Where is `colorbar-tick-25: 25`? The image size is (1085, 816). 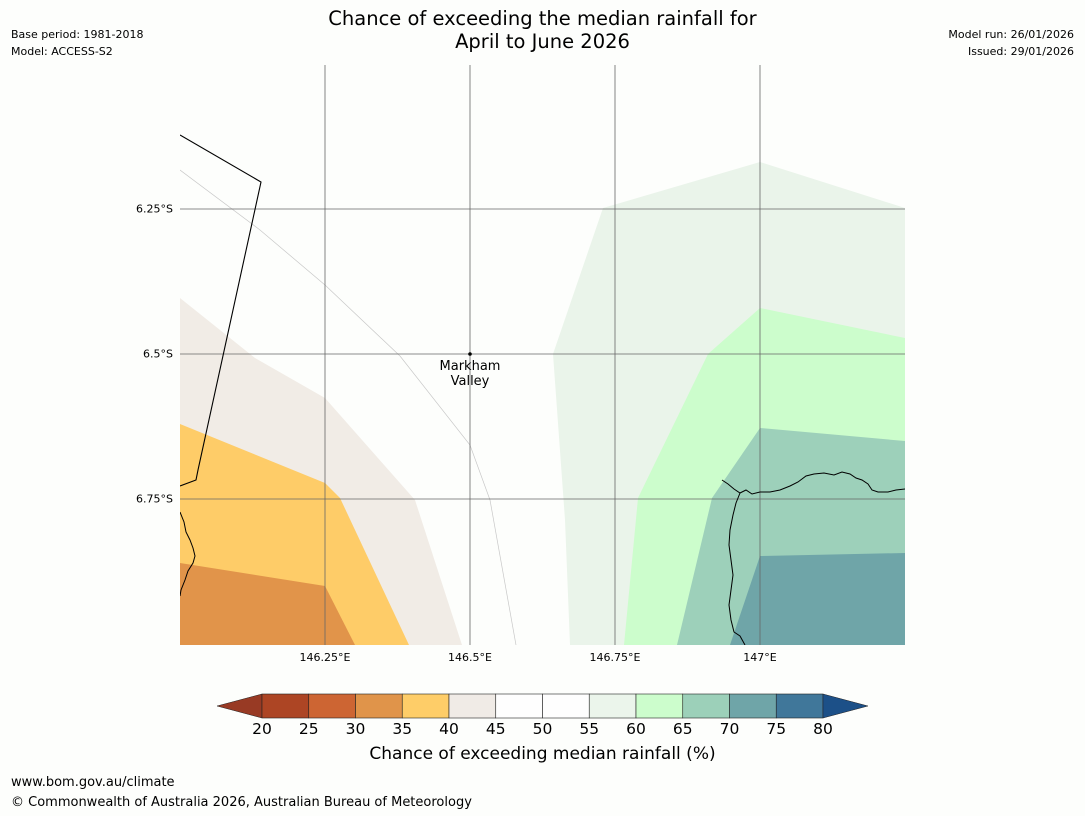
colorbar-tick-25: 25 is located at coordinates (308, 729).